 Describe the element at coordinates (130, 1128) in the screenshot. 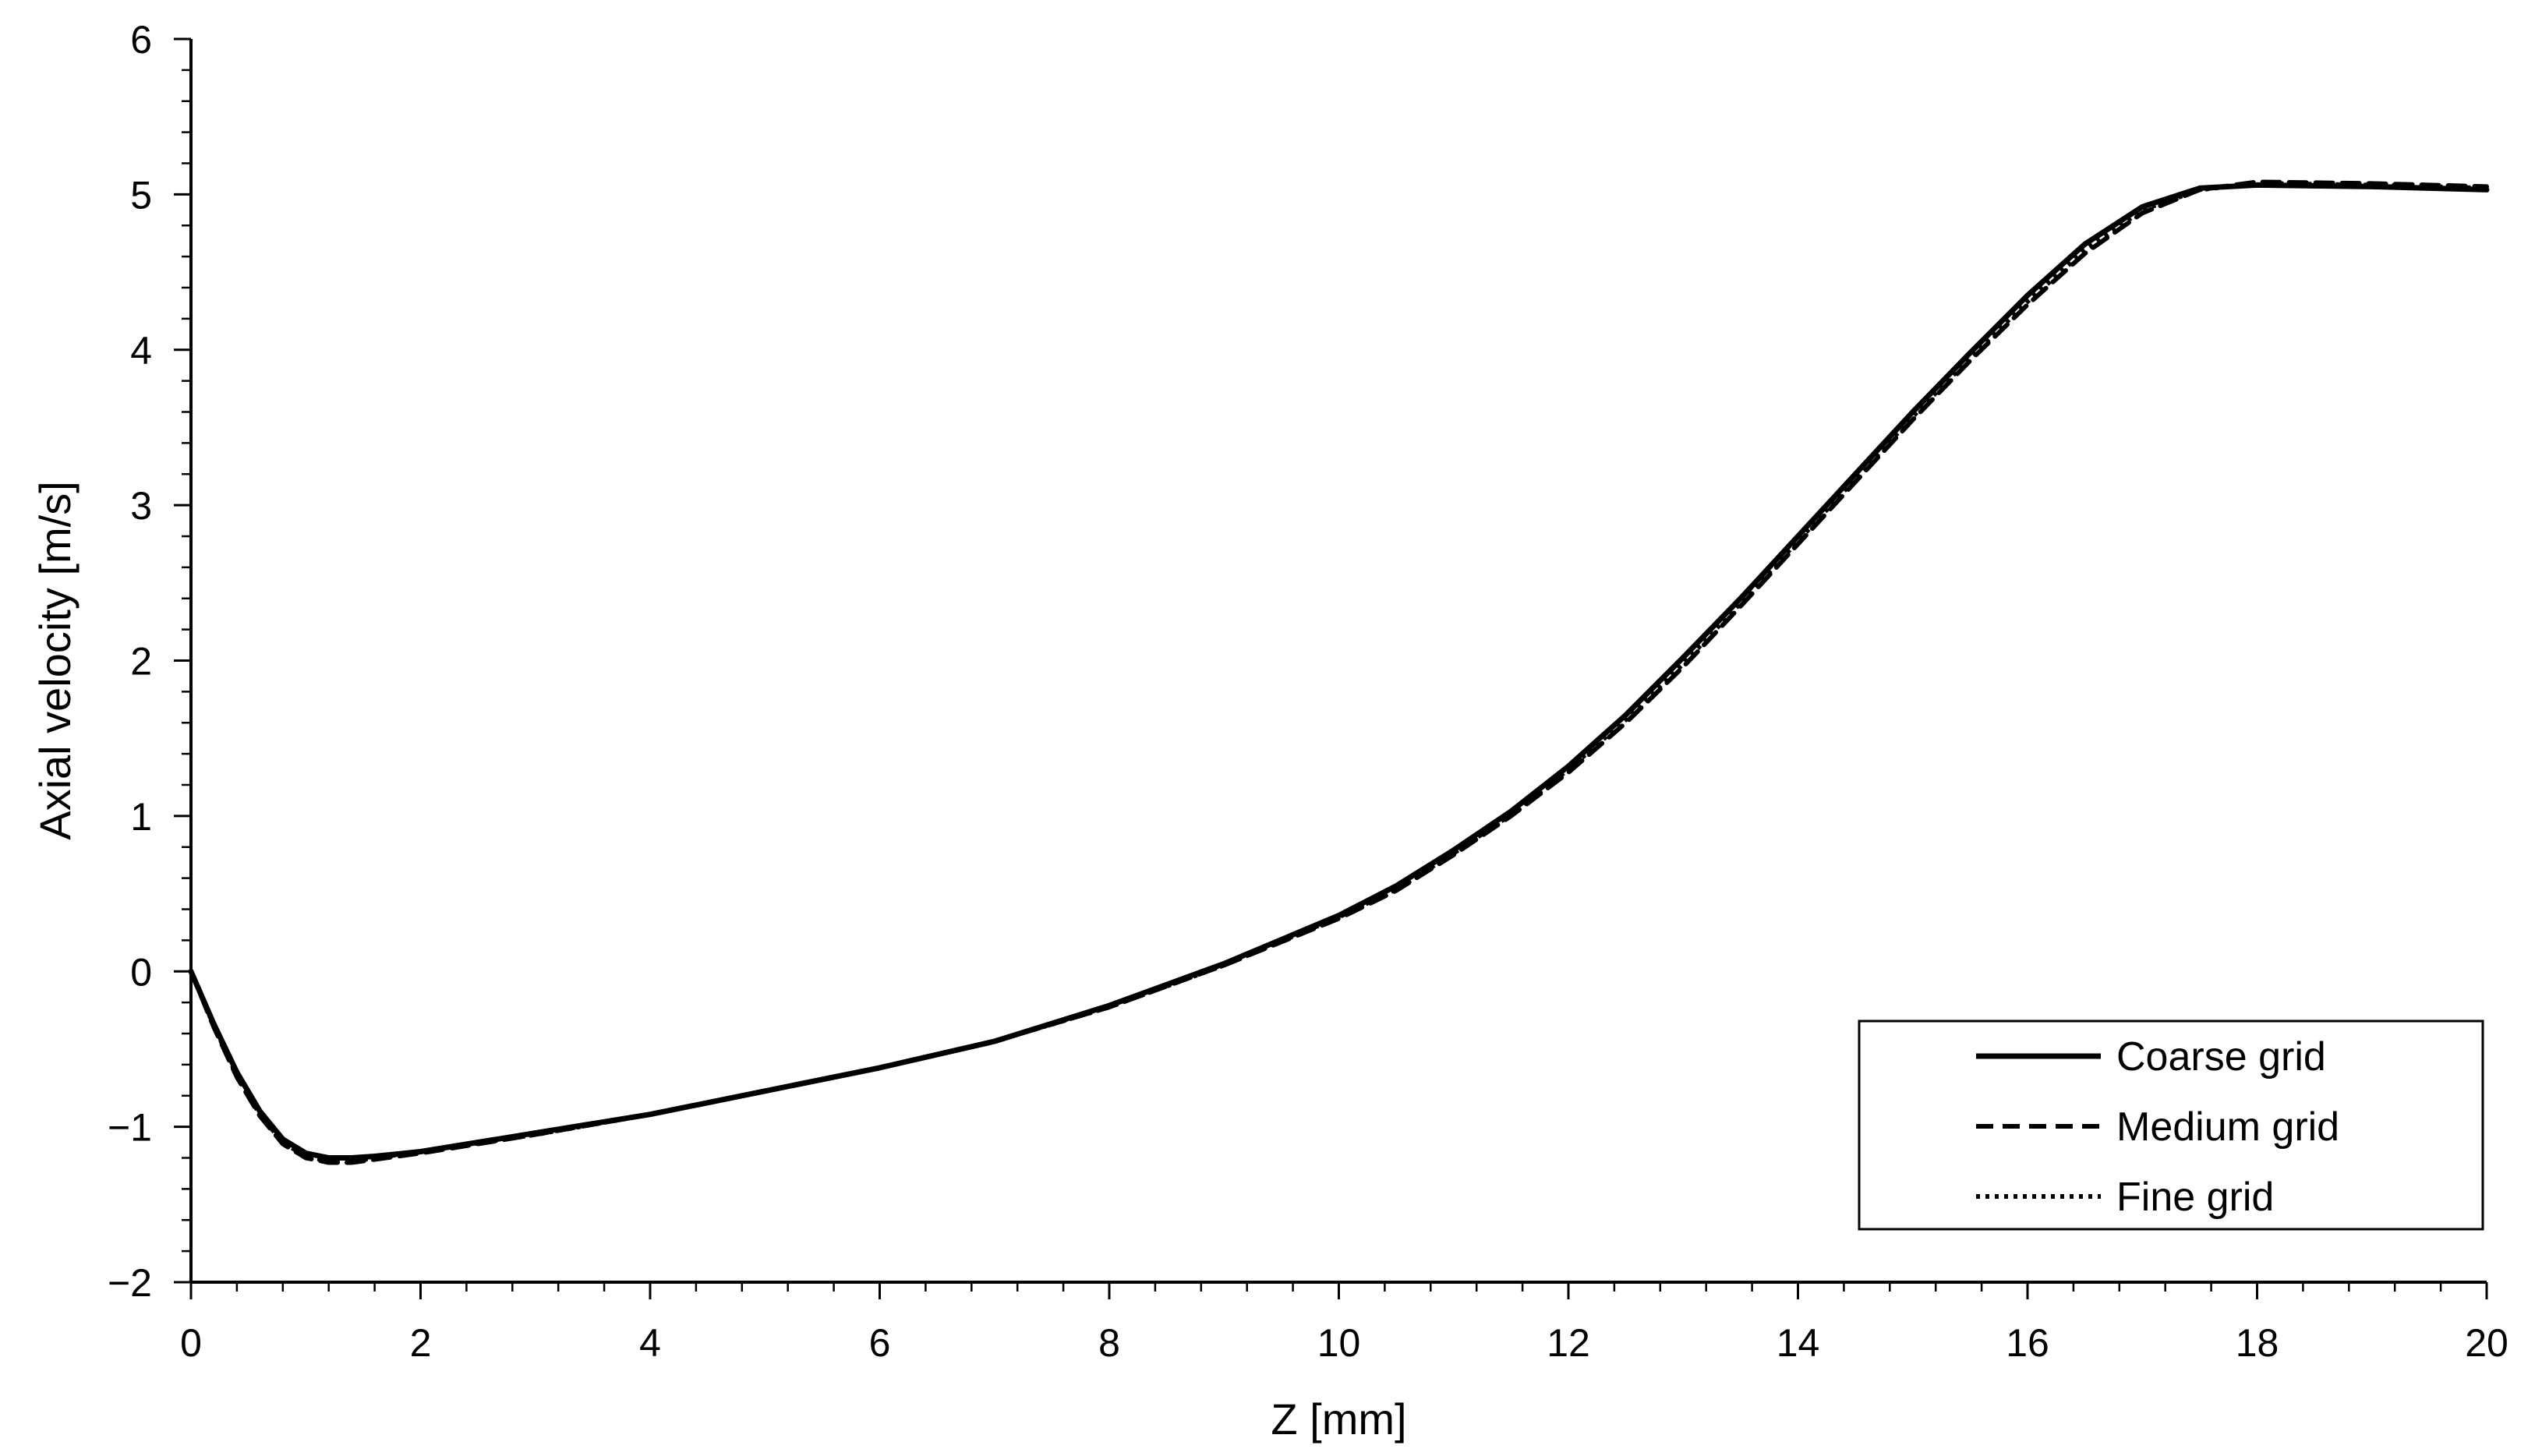

I see `y-tick-label: −1` at that location.